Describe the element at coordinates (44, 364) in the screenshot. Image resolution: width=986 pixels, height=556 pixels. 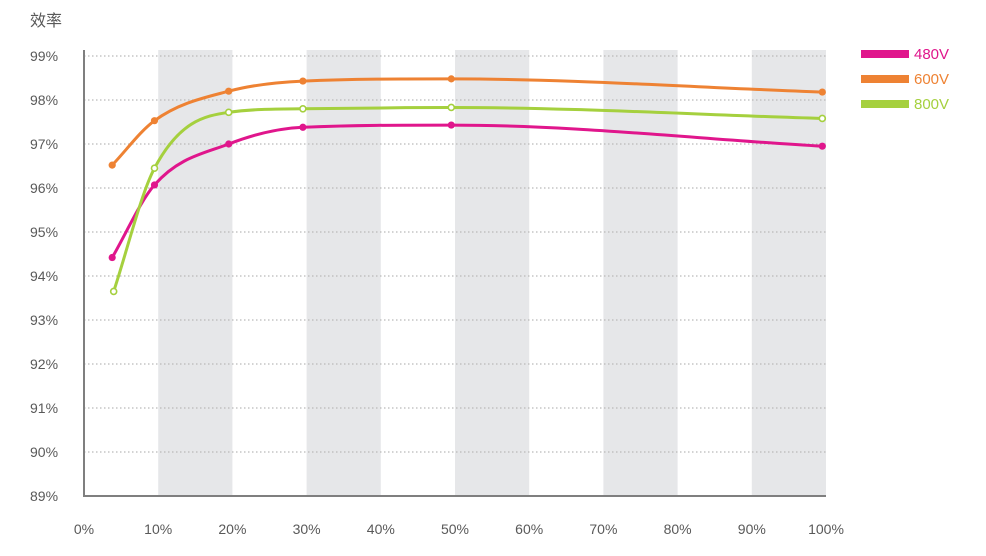
I see `y-tick-label: 92%` at that location.